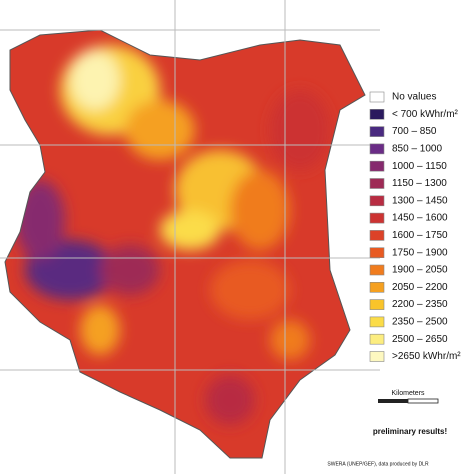  I want to click on legend-label: 1150 – 1300, so click(419, 183).